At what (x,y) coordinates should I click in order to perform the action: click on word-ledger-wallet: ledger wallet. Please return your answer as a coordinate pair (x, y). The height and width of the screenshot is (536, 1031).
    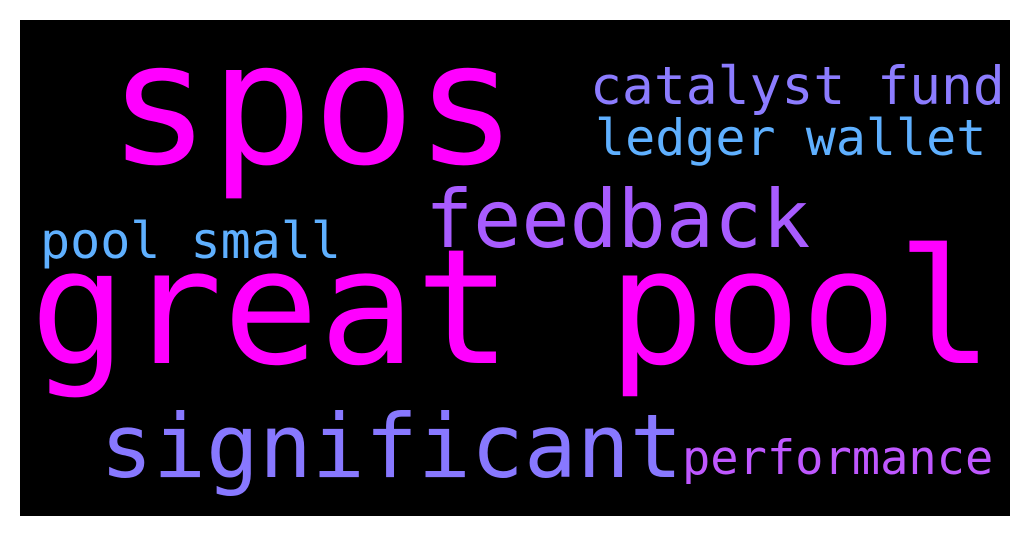
    Looking at the image, I should click on (791, 138).